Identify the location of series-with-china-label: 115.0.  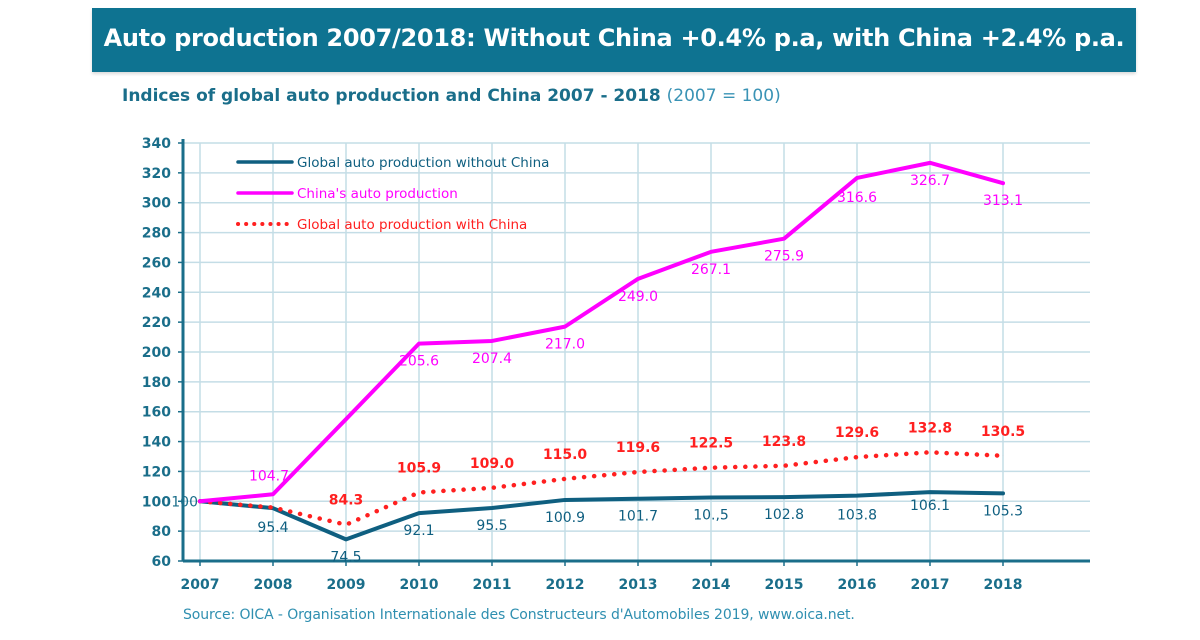
(565, 455).